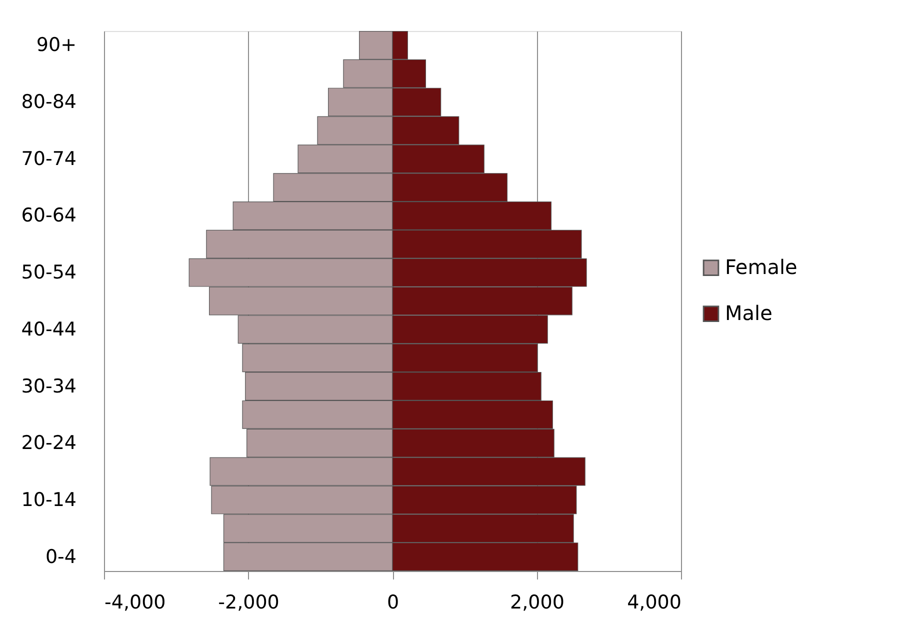 This screenshot has height=642, width=897. What do you see at coordinates (48, 329) in the screenshot?
I see `y-tick-label: 40-44` at bounding box center [48, 329].